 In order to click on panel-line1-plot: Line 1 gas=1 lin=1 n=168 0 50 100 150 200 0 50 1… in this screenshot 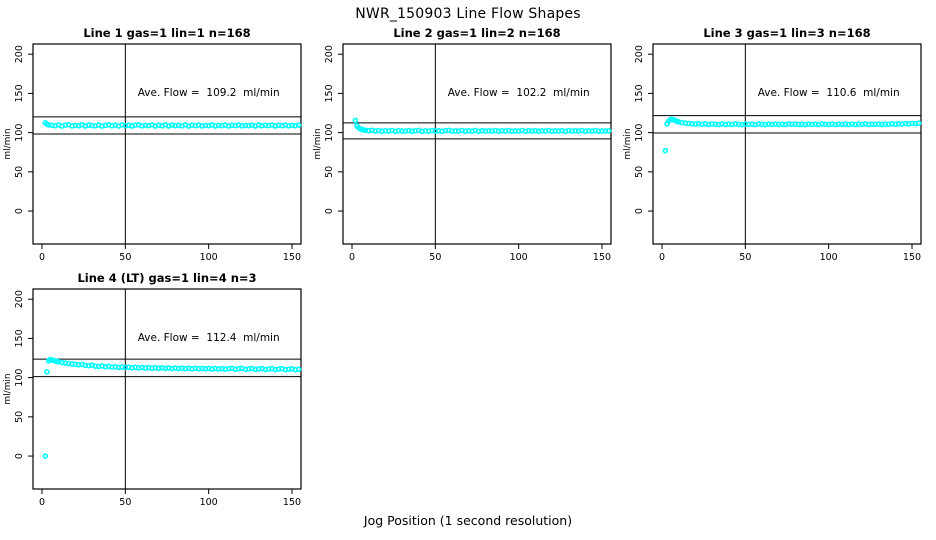, I will do `click(152, 144)`.